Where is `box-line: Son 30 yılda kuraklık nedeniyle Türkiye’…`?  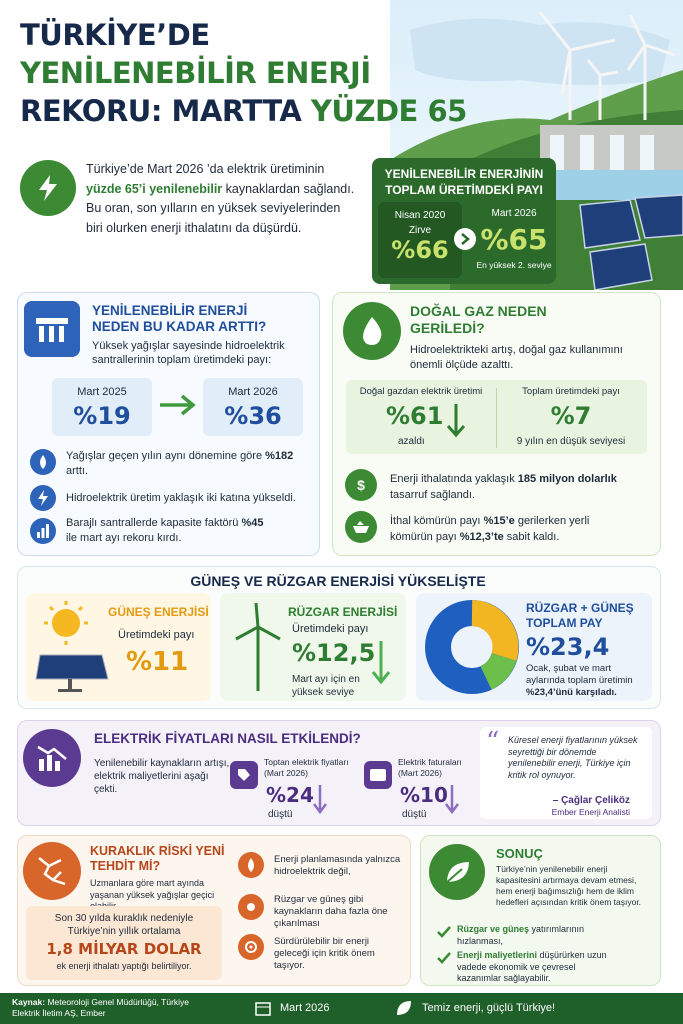 box-line: Son 30 yılda kuraklık nedeniyle Türkiye’… is located at coordinates (124, 925).